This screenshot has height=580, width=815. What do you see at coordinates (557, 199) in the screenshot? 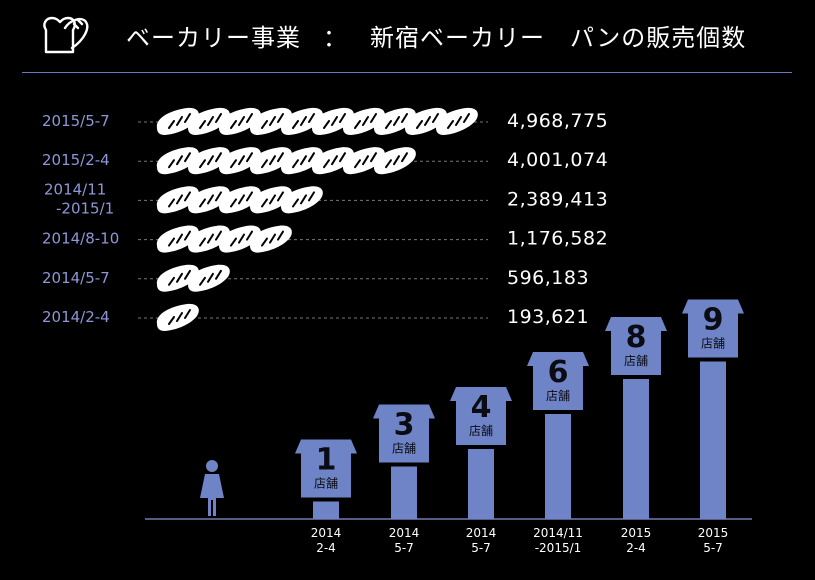
I see `value-label: 2,389,413` at bounding box center [557, 199].